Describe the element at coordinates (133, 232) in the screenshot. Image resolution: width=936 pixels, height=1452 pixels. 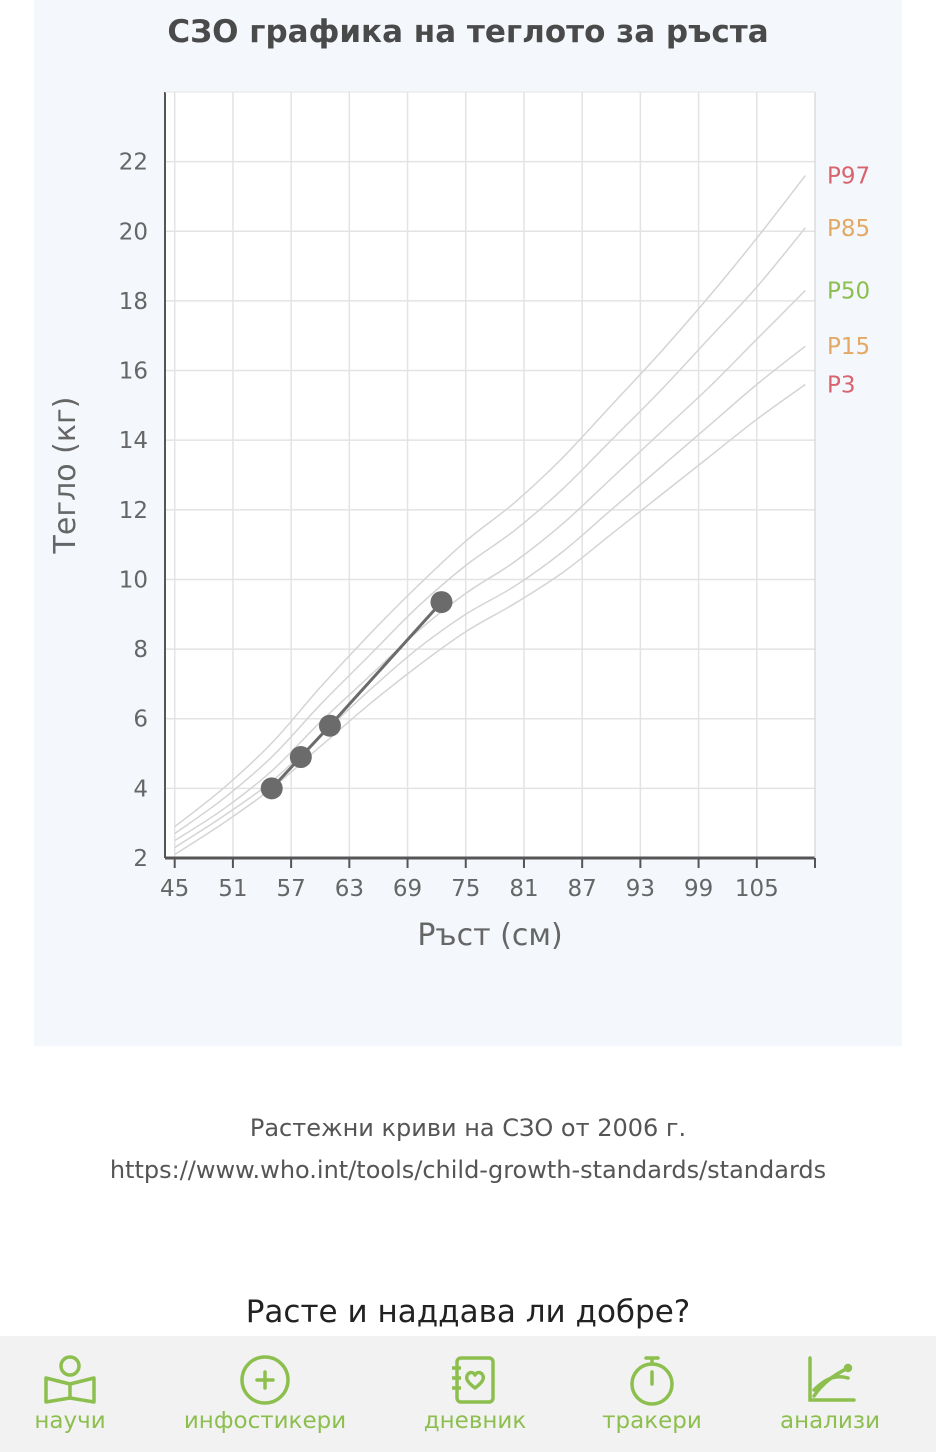
I see `y-tick-label: 20` at that location.